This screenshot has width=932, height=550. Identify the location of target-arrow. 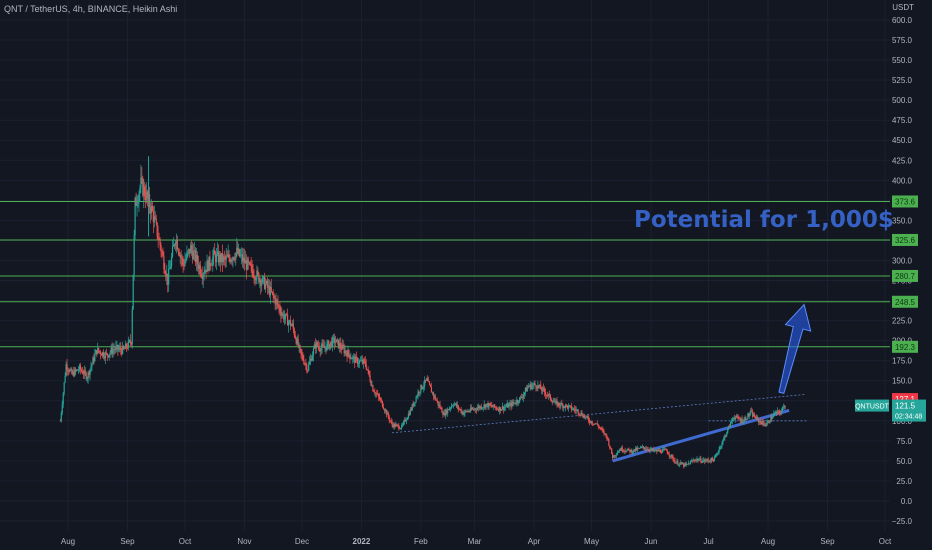
(795, 348).